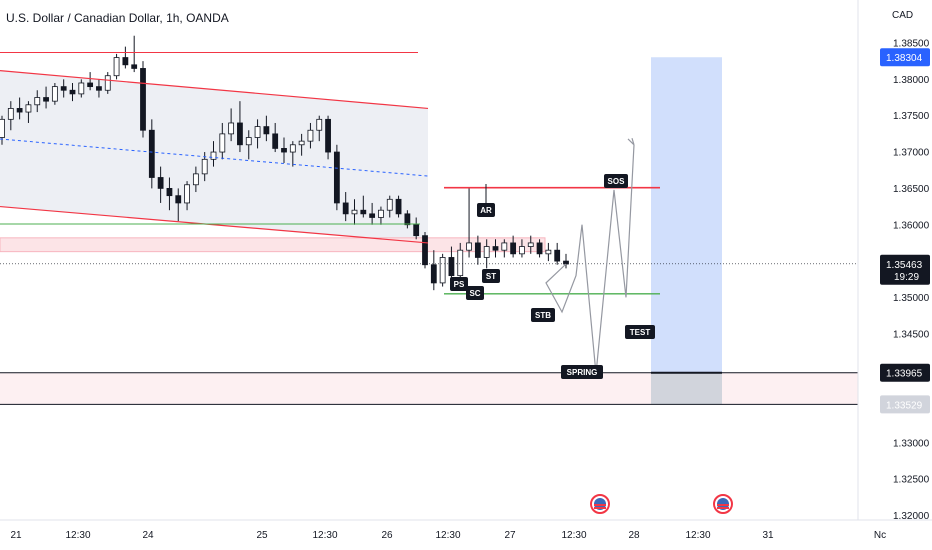 Image resolution: width=932 pixels, height=550 pixels. Describe the element at coordinates (911, 298) in the screenshot. I see `y-tick-label: 1.35000` at that location.